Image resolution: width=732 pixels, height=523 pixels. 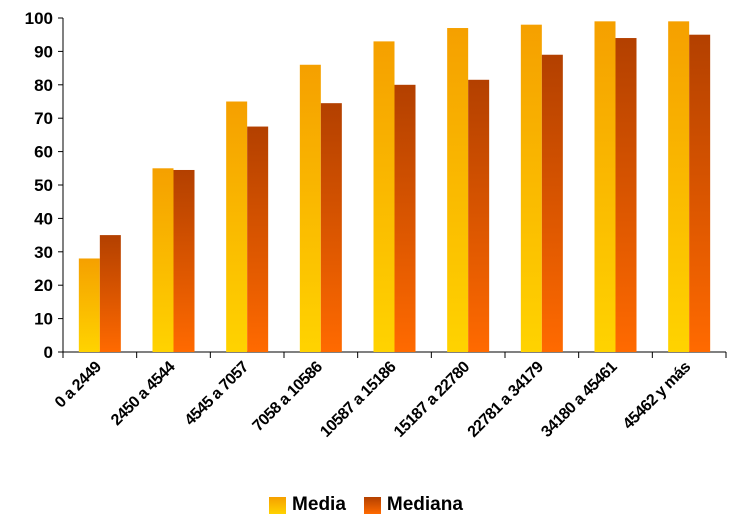 What do you see at coordinates (43, 185) in the screenshot?
I see `y-tick-label: 50` at bounding box center [43, 185].